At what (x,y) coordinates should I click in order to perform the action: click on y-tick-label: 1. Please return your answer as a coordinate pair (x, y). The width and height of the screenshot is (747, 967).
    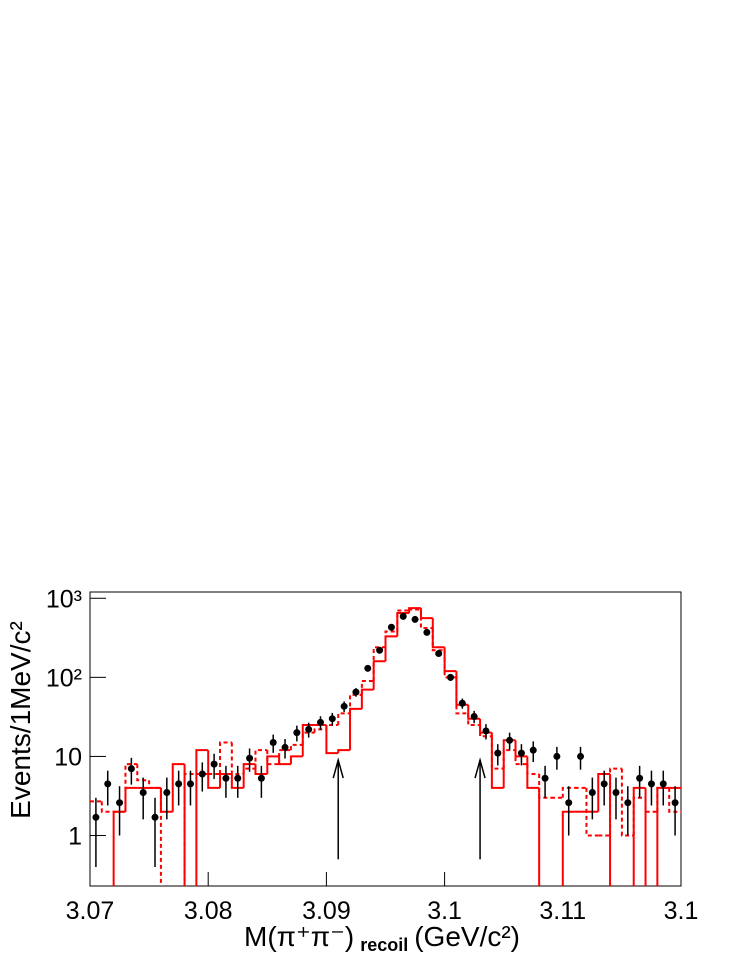
    Looking at the image, I should click on (75, 837).